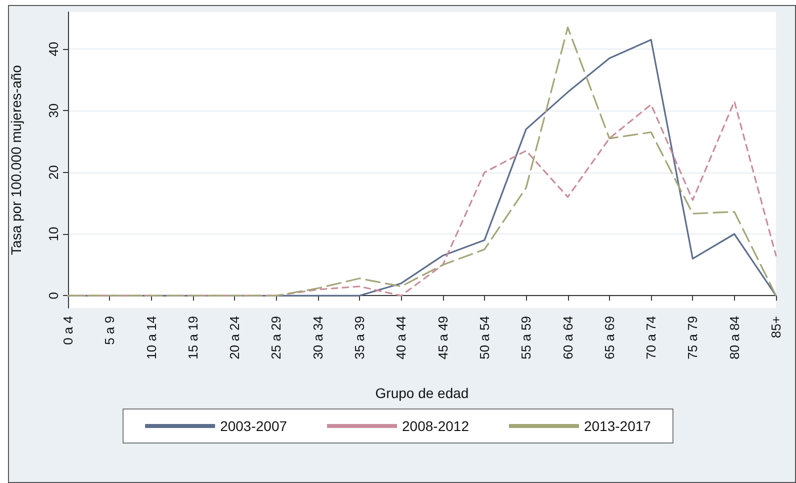 The height and width of the screenshot is (483, 796). Describe the element at coordinates (151, 338) in the screenshot. I see `x-tick-label: 10 a 14` at that location.